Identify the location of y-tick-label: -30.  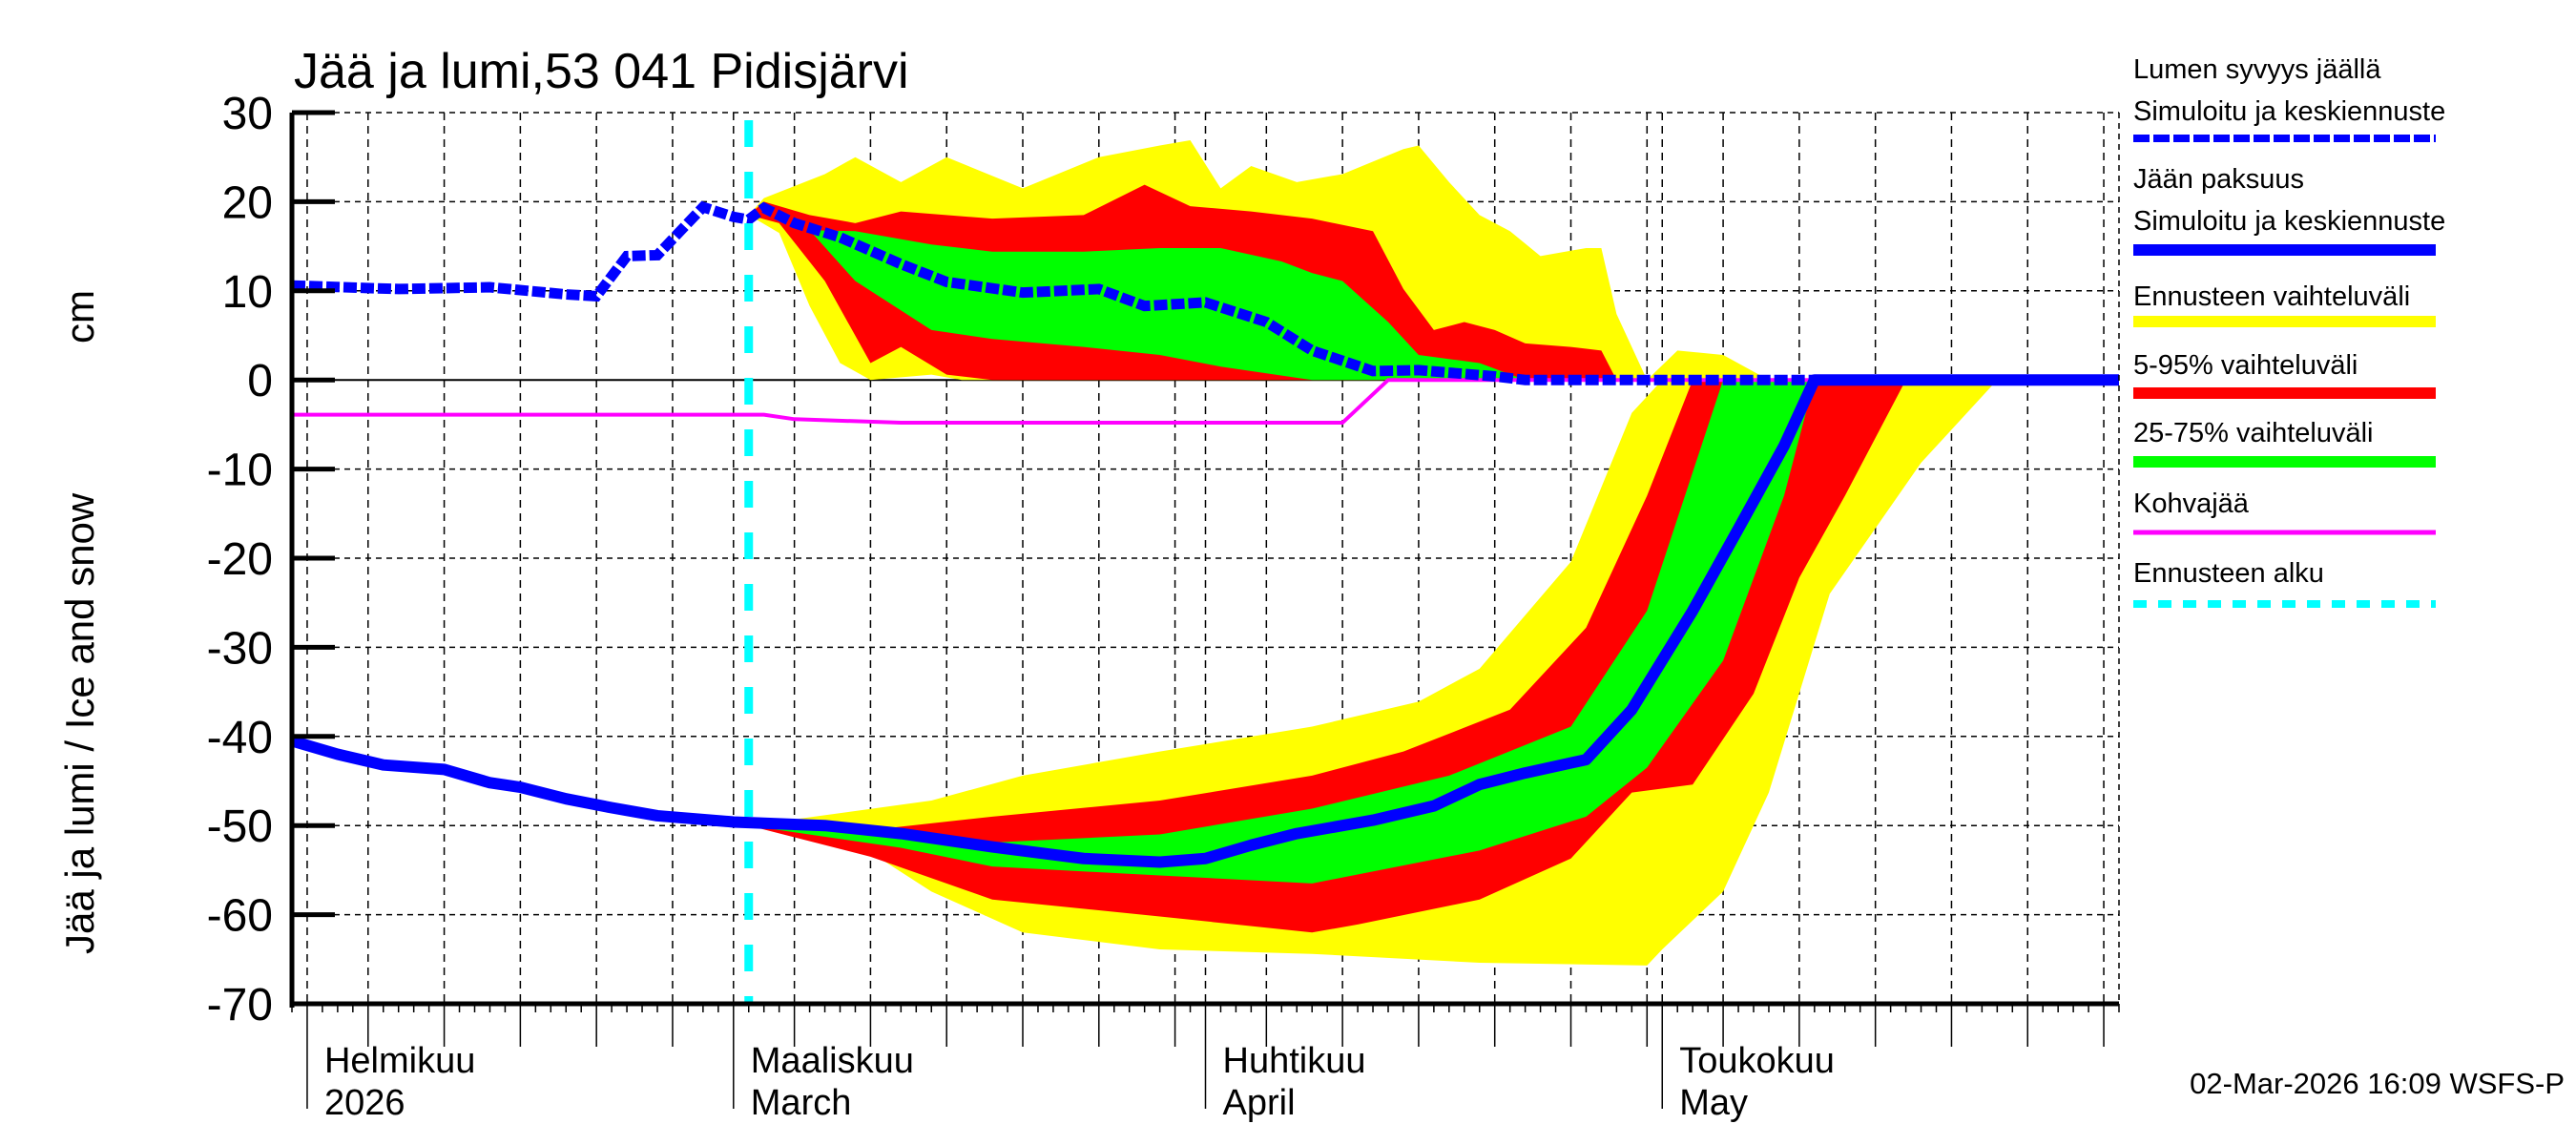
(240, 648).